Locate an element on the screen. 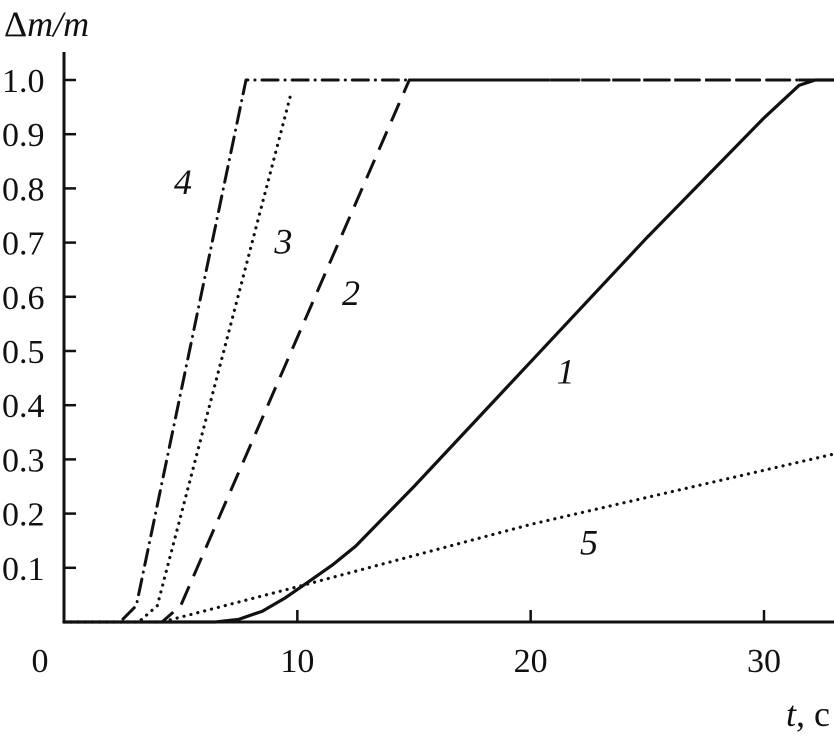 The image size is (834, 737). x-axis-title-unit: , c is located at coordinates (813, 714).